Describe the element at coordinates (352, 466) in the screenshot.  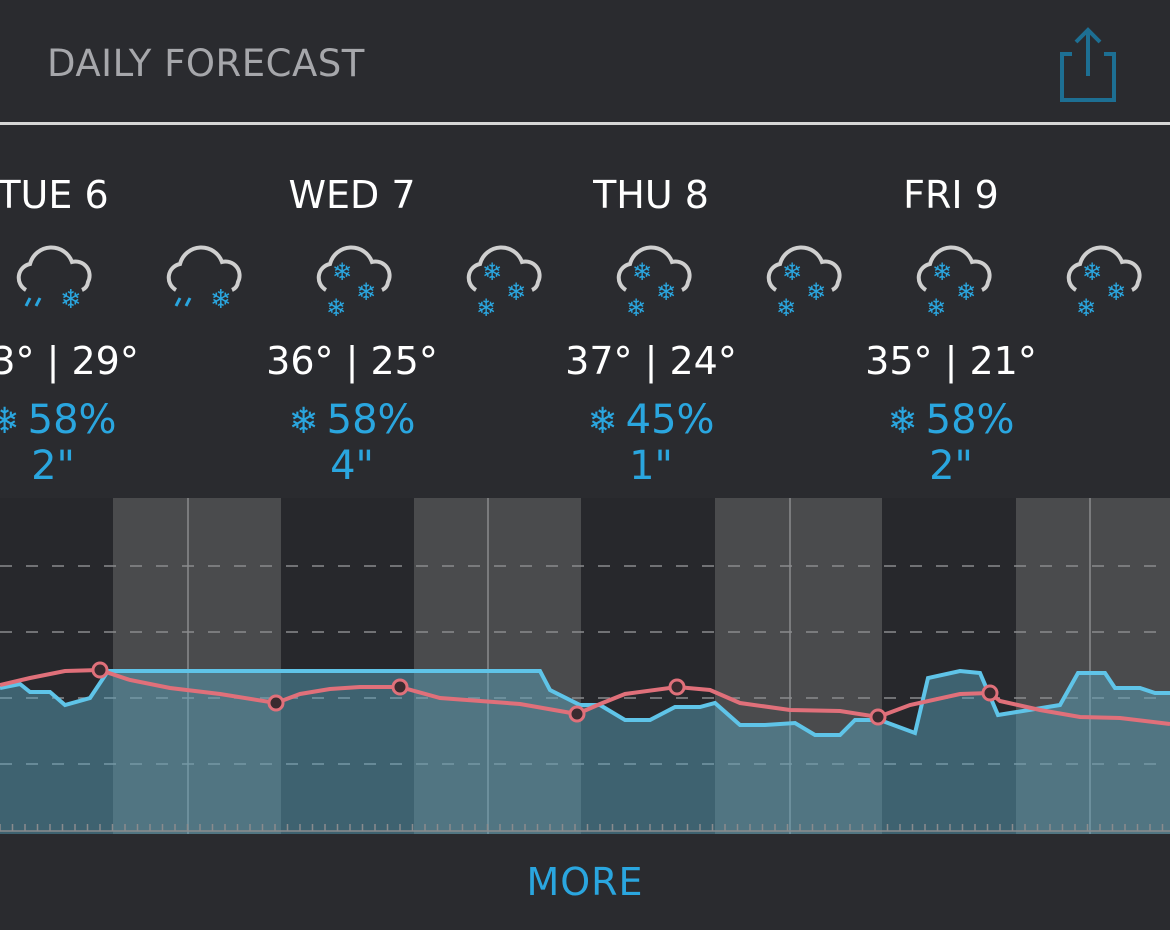
I see `snow-accumulation: 4"` at that location.